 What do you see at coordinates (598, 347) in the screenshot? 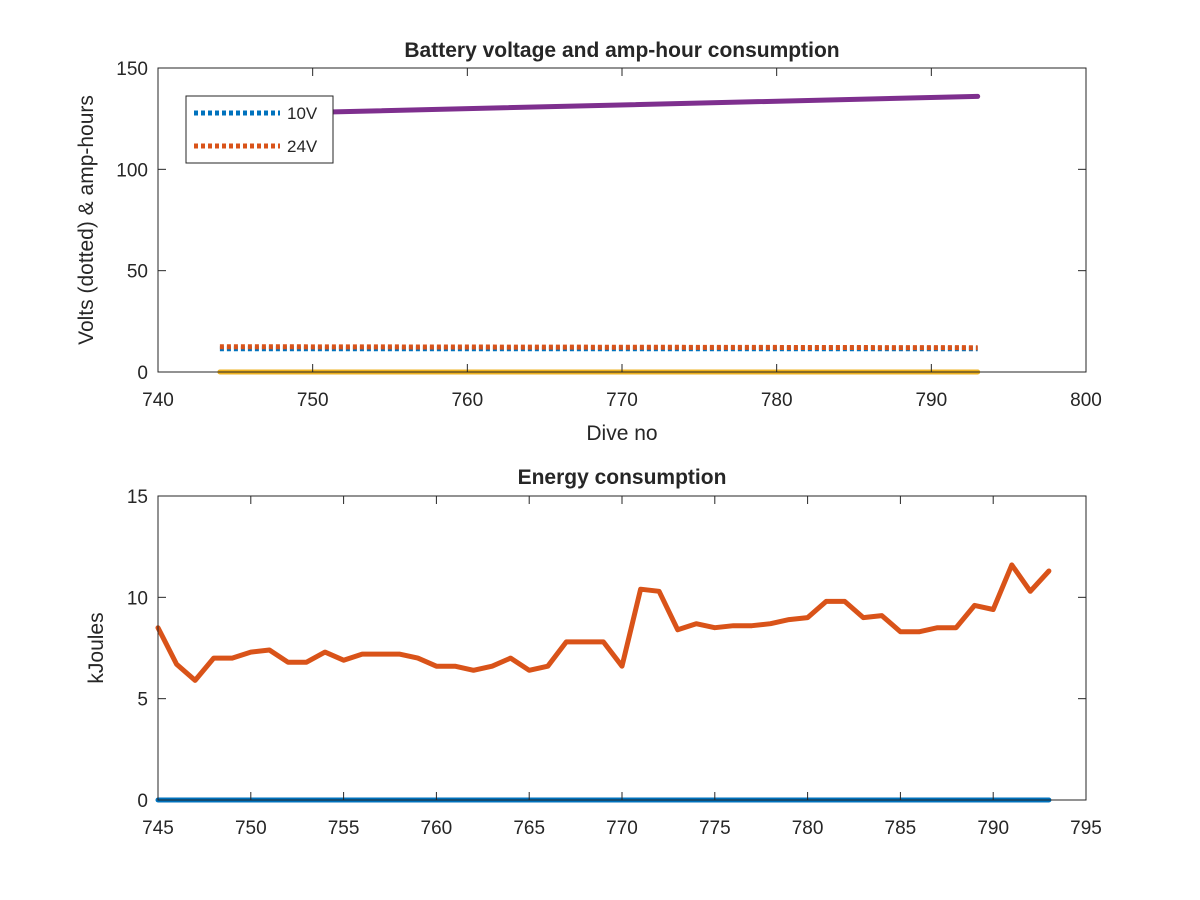
I see `top-series-line-24v` at bounding box center [598, 347].